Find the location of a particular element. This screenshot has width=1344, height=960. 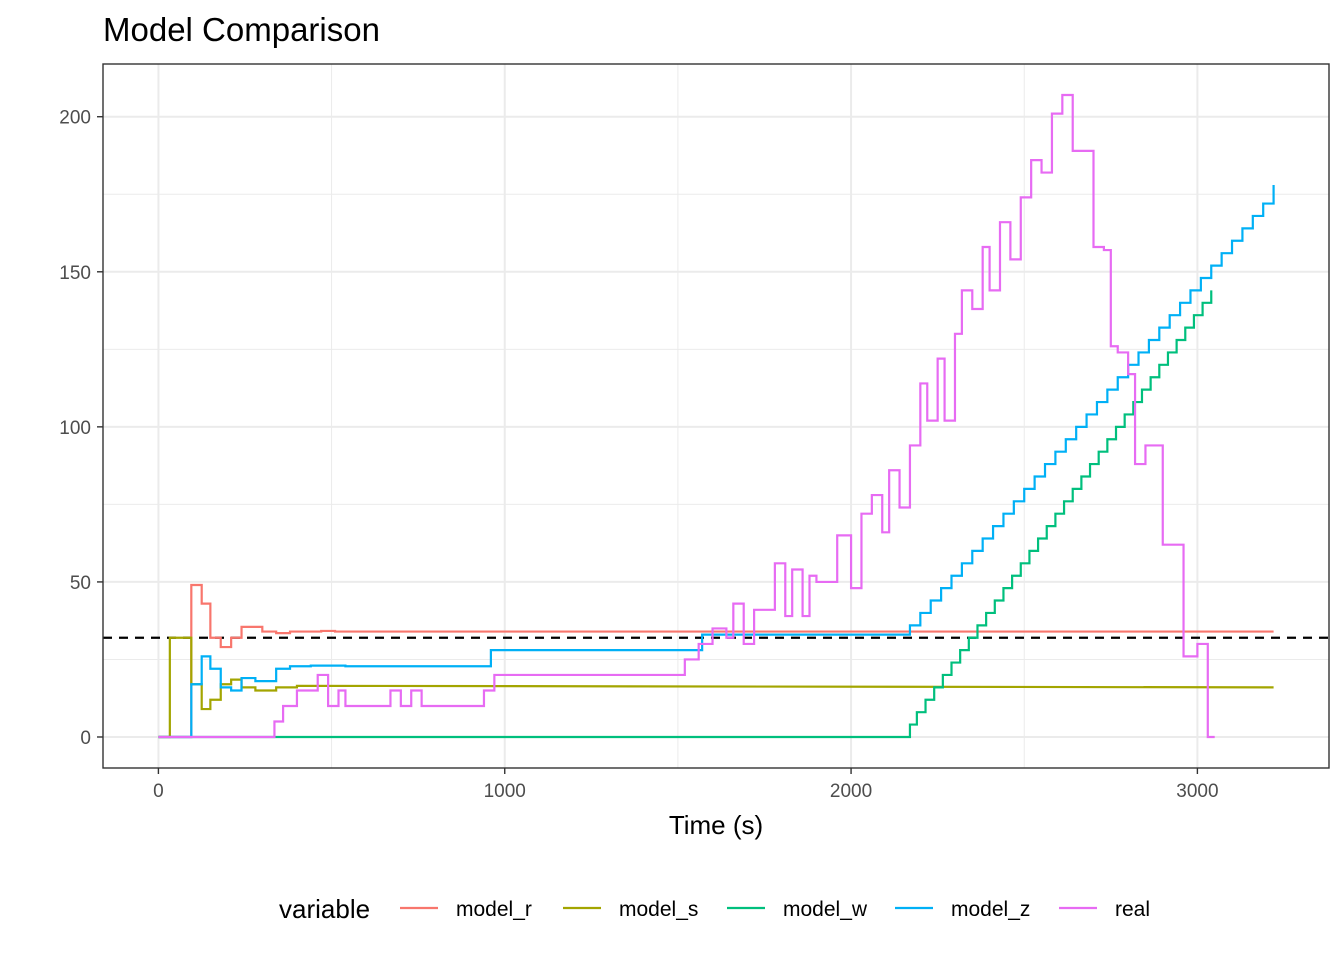

series-line-model_r is located at coordinates (716, 661).